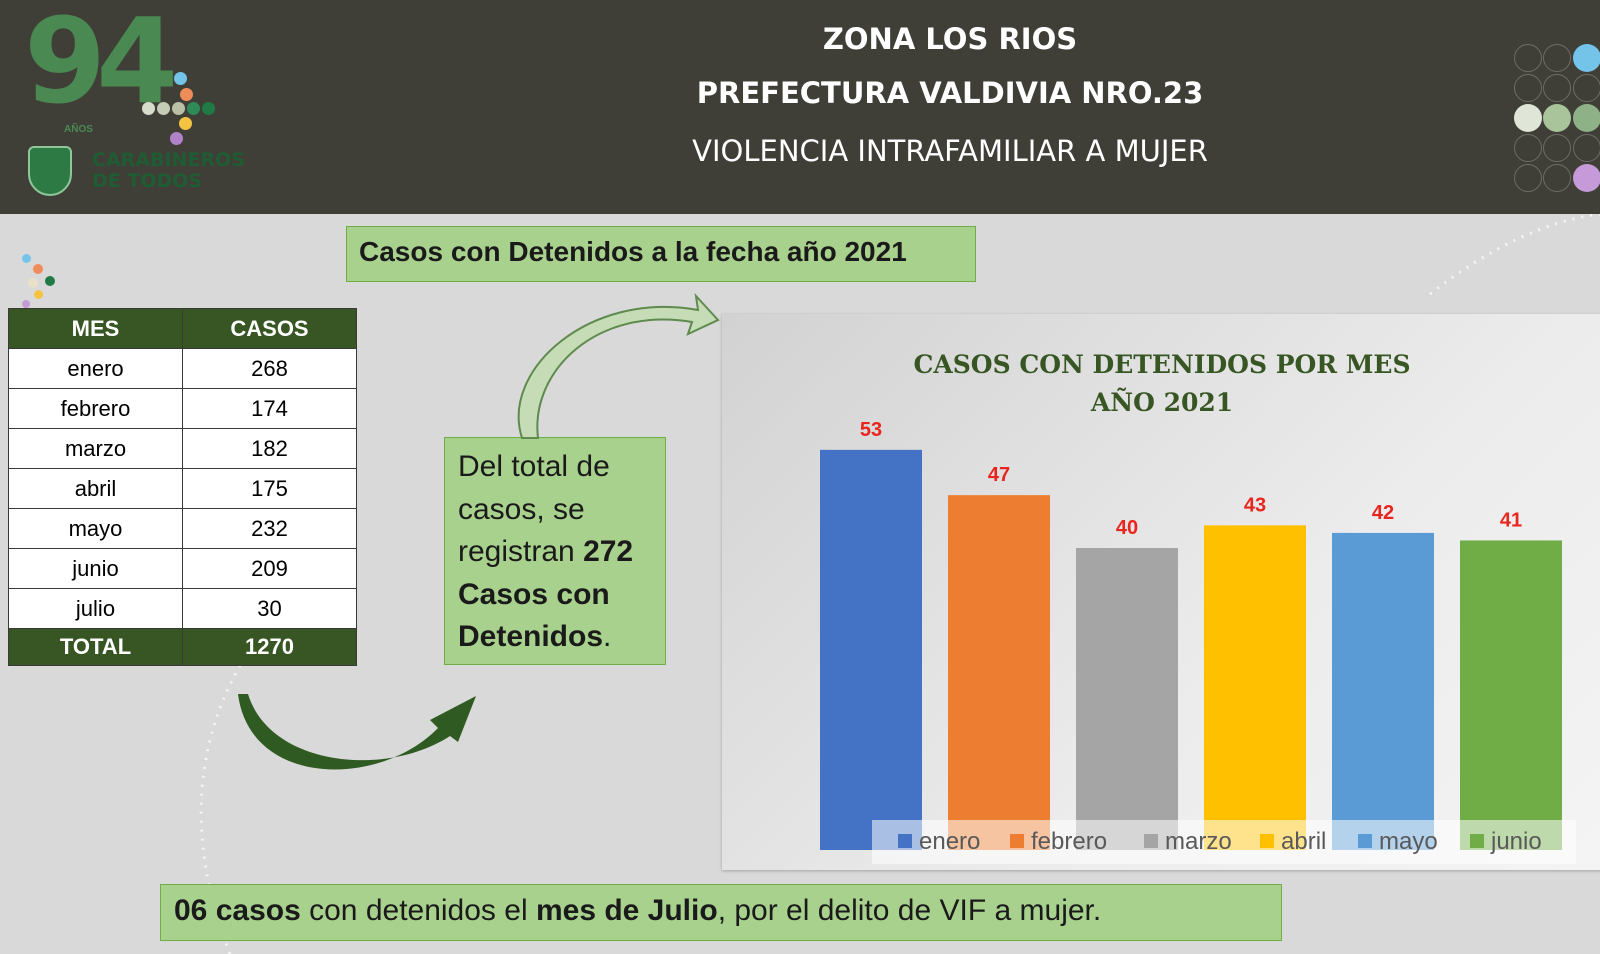 The height and width of the screenshot is (954, 1600). Describe the element at coordinates (1516, 841) in the screenshot. I see `legend-label-junio: junio` at that location.